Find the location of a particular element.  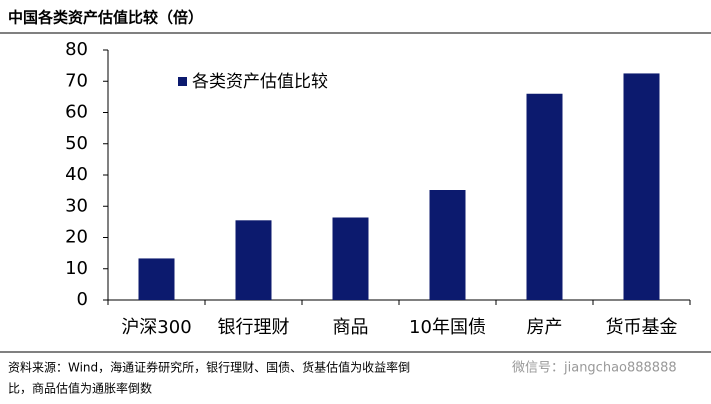

source-note: 资料来源：Wind，海通证券研究所，银行理财、国债、货基估值为收益率倒 is located at coordinates (209, 367).